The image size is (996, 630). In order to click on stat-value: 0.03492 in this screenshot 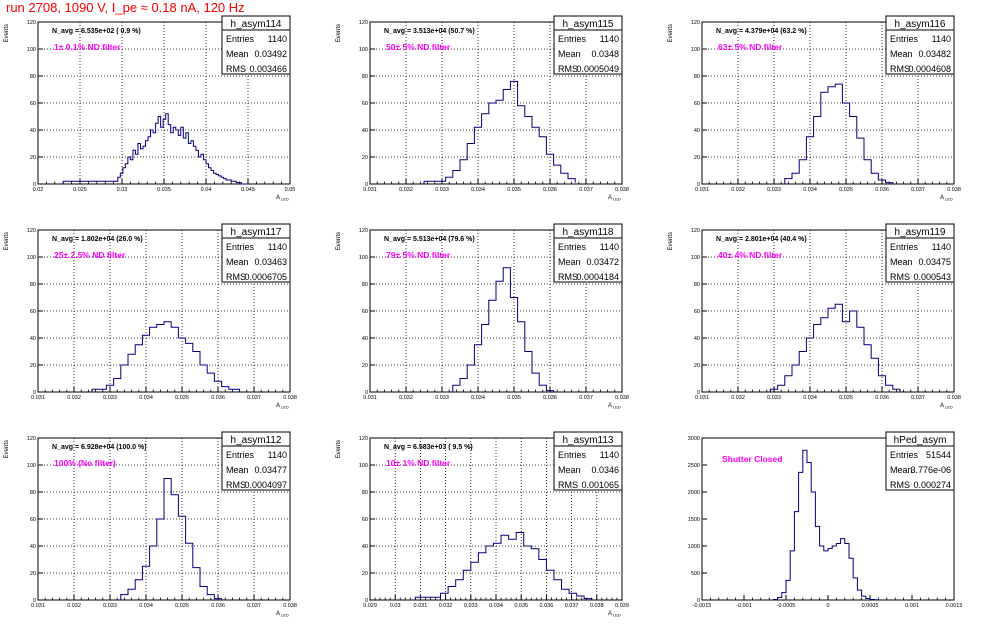, I will do `click(270, 54)`.